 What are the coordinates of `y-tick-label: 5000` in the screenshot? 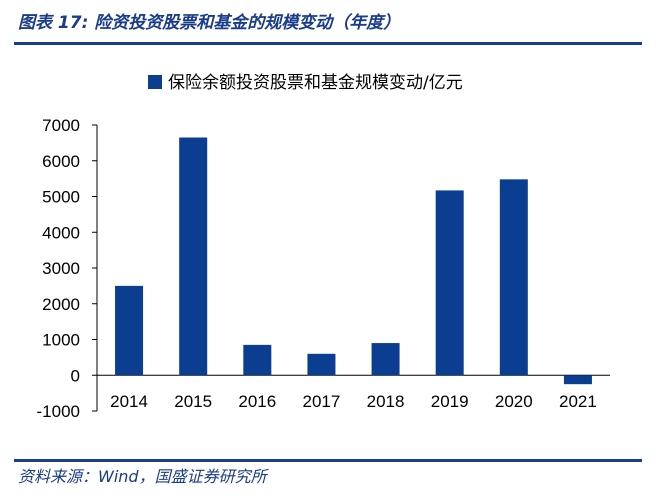 It's located at (61, 197).